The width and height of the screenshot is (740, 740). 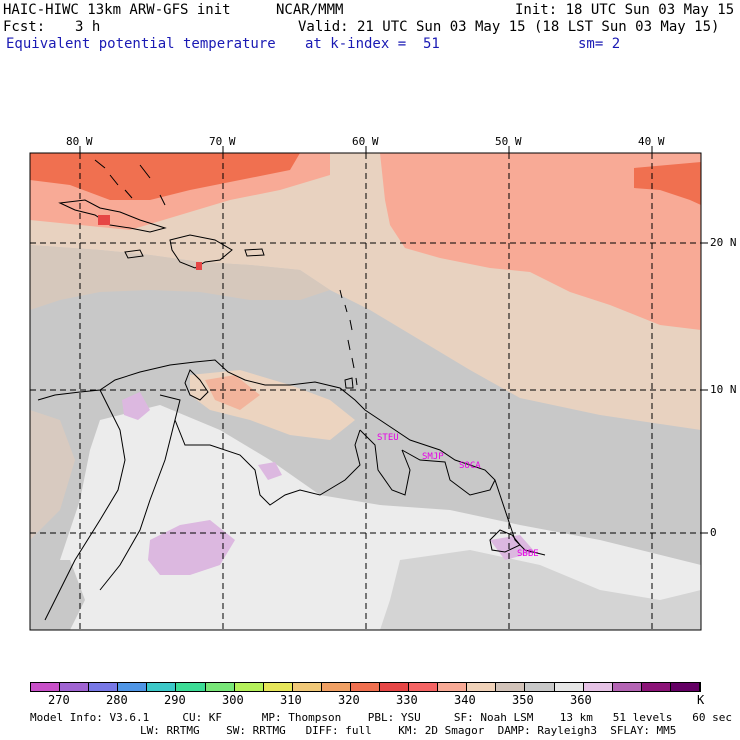 I want to click on station-sbbe: SBBE, so click(x=528, y=554).